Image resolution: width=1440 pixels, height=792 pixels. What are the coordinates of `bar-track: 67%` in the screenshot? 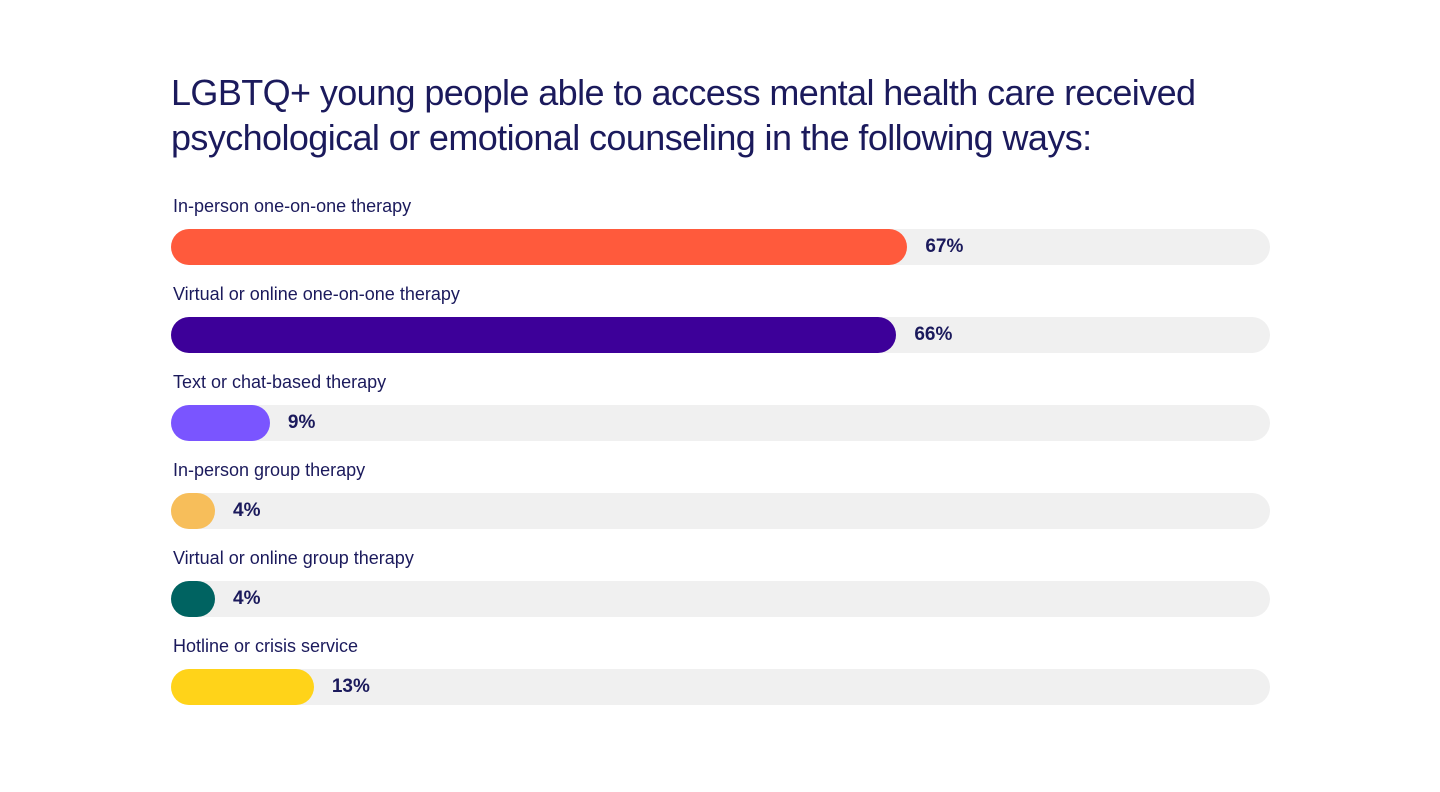 It's located at (720, 247).